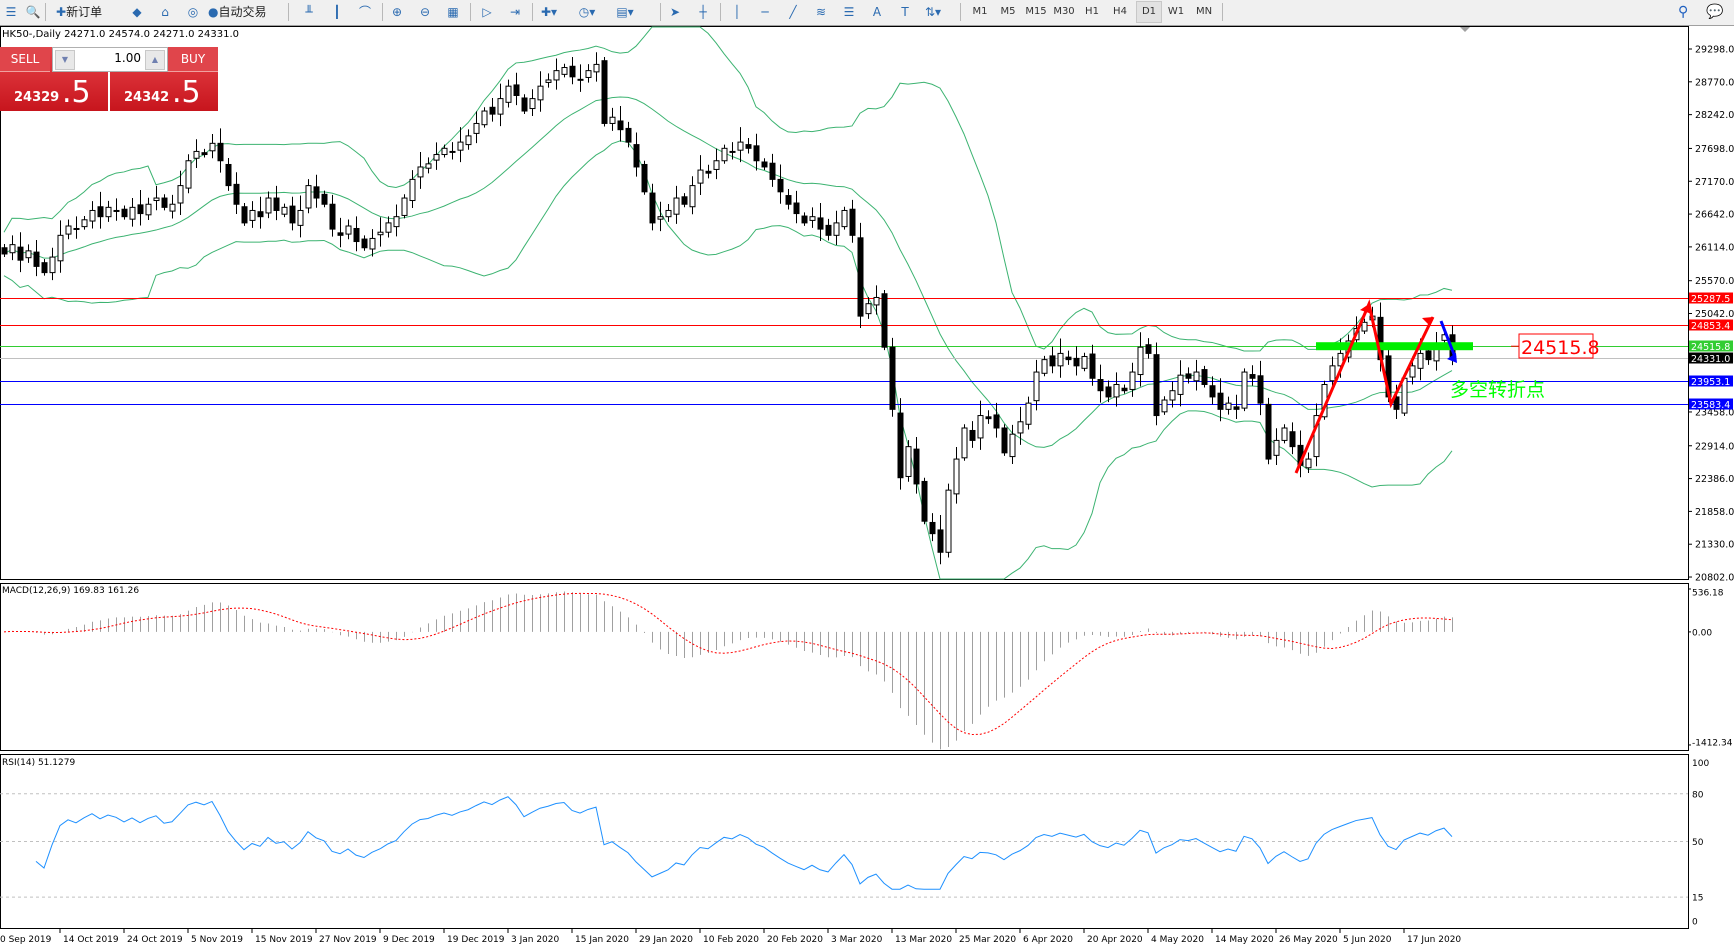 This screenshot has width=1734, height=947. I want to click on rsi-label: RSI(14) 51.1279, so click(39, 763).